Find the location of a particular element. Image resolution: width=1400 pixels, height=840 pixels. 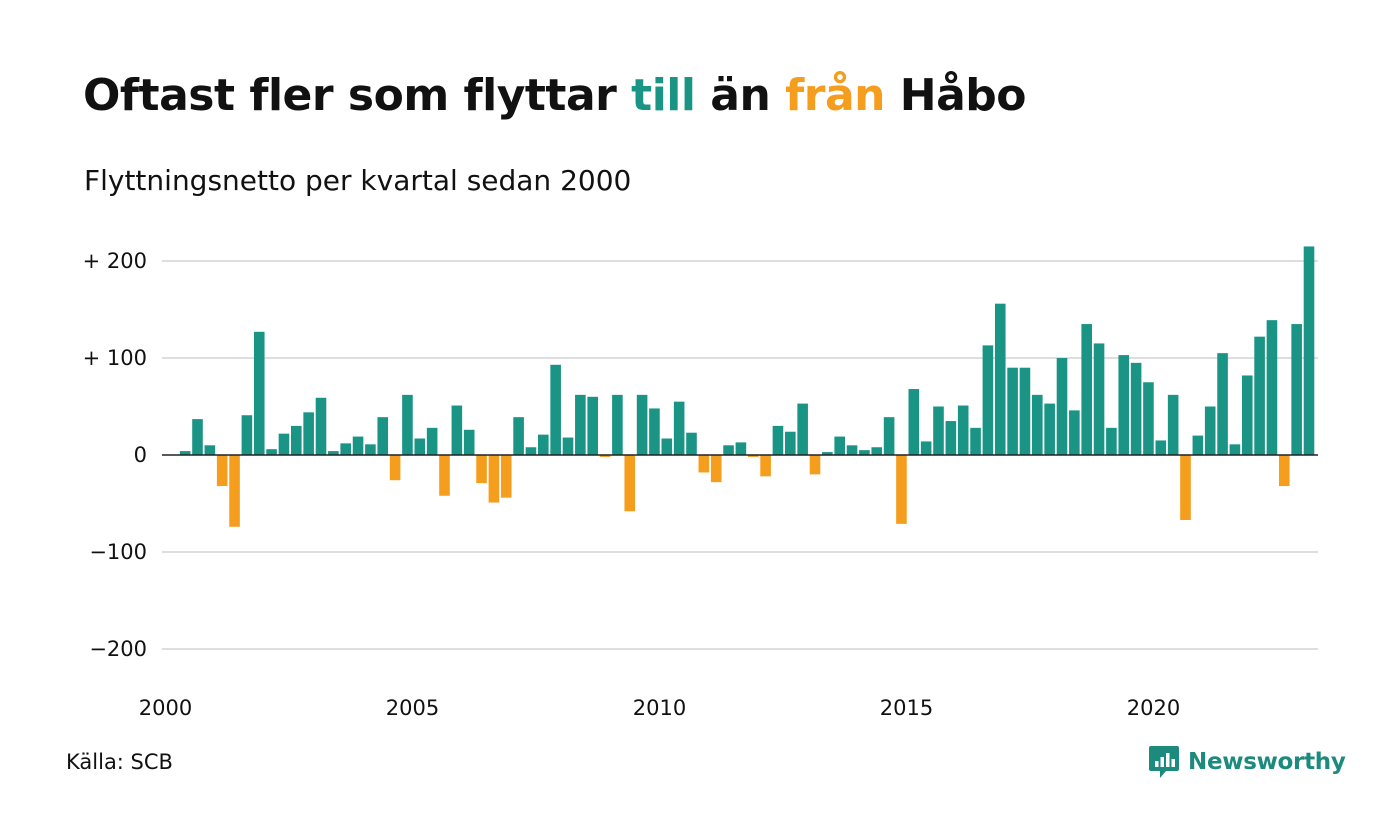

x-tick-label: 2020 is located at coordinates (1153, 708).